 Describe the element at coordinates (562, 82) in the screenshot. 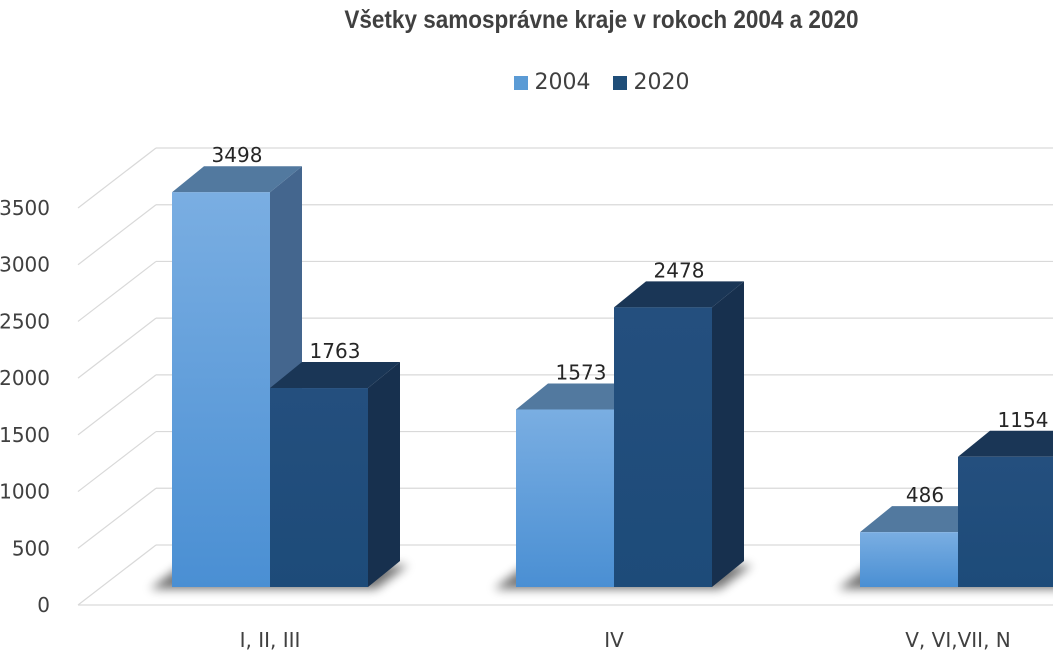

I see `legend-label-2004: 2004` at that location.